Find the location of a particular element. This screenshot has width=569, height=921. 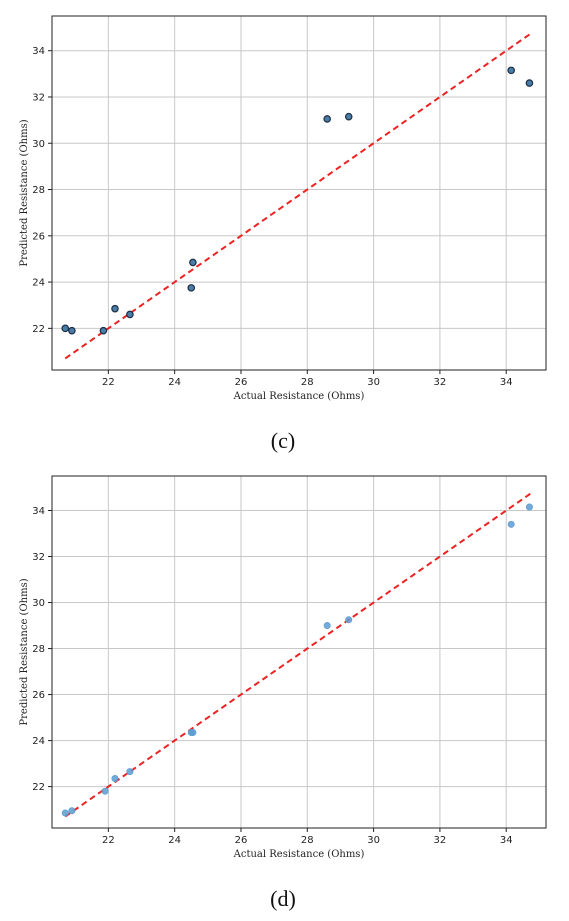

panel-caption: (c) is located at coordinates (283, 440).